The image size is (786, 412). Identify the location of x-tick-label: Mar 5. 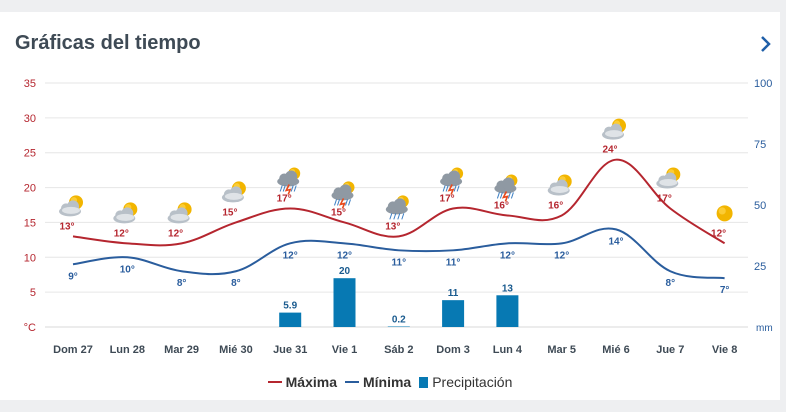
(561, 350).